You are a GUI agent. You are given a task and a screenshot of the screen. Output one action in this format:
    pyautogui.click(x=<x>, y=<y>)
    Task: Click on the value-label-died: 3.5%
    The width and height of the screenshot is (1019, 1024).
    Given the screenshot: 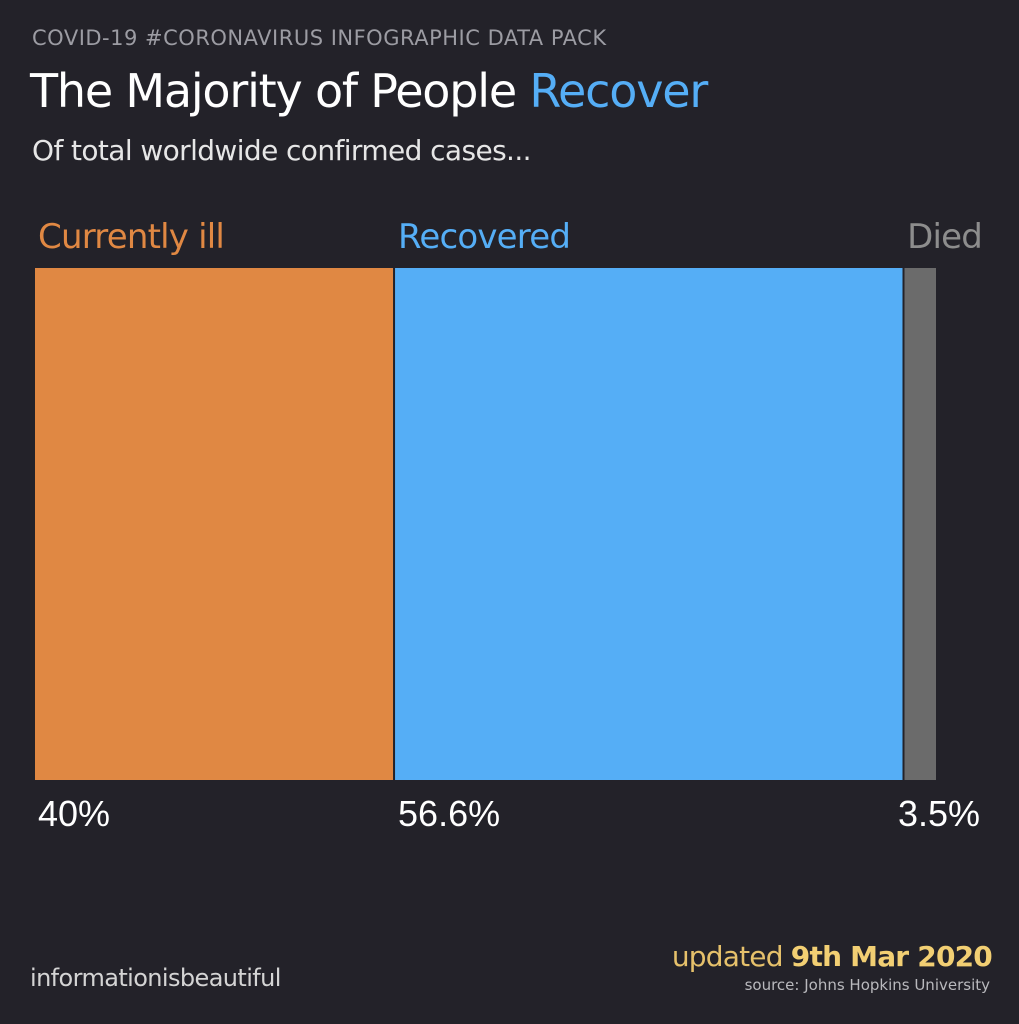 What is the action you would take?
    pyautogui.click(x=939, y=813)
    